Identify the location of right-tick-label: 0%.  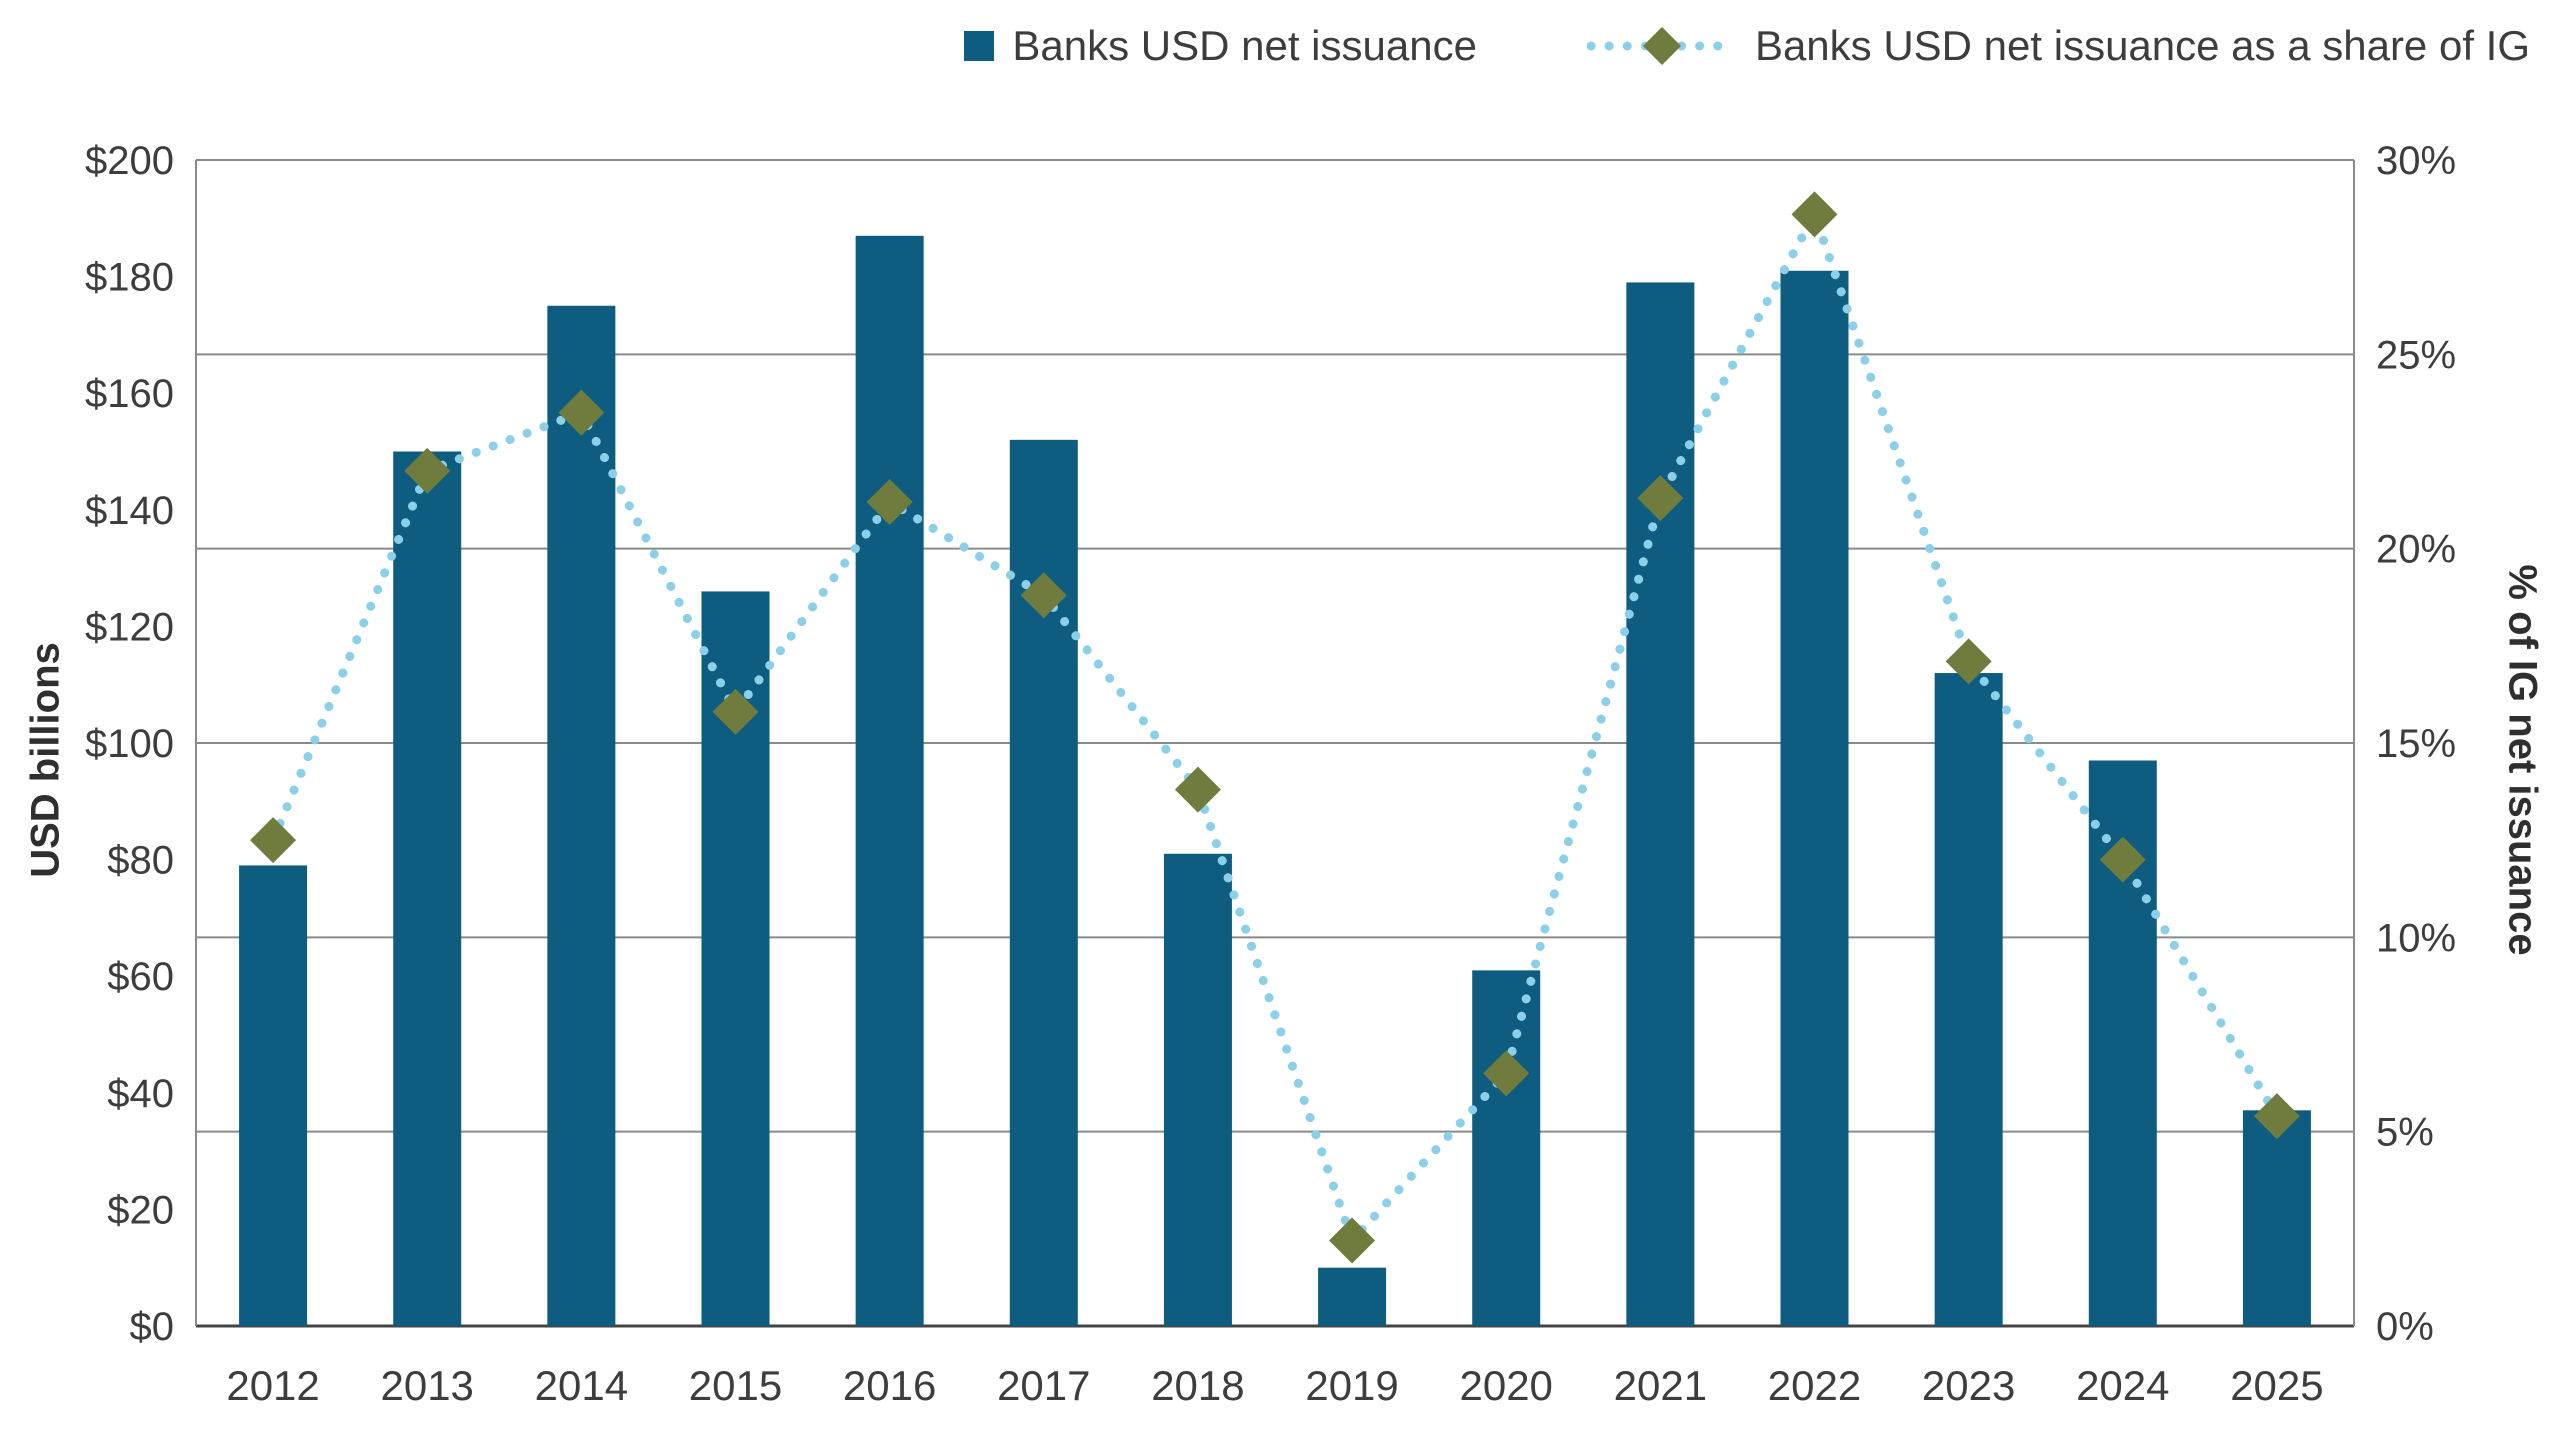
(2405, 1327).